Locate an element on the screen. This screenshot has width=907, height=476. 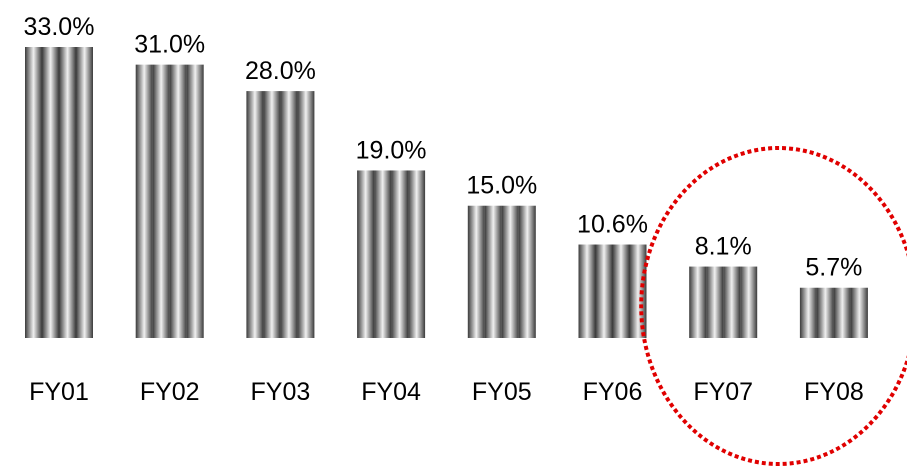
category-label-fy04: FY04 is located at coordinates (391, 392).